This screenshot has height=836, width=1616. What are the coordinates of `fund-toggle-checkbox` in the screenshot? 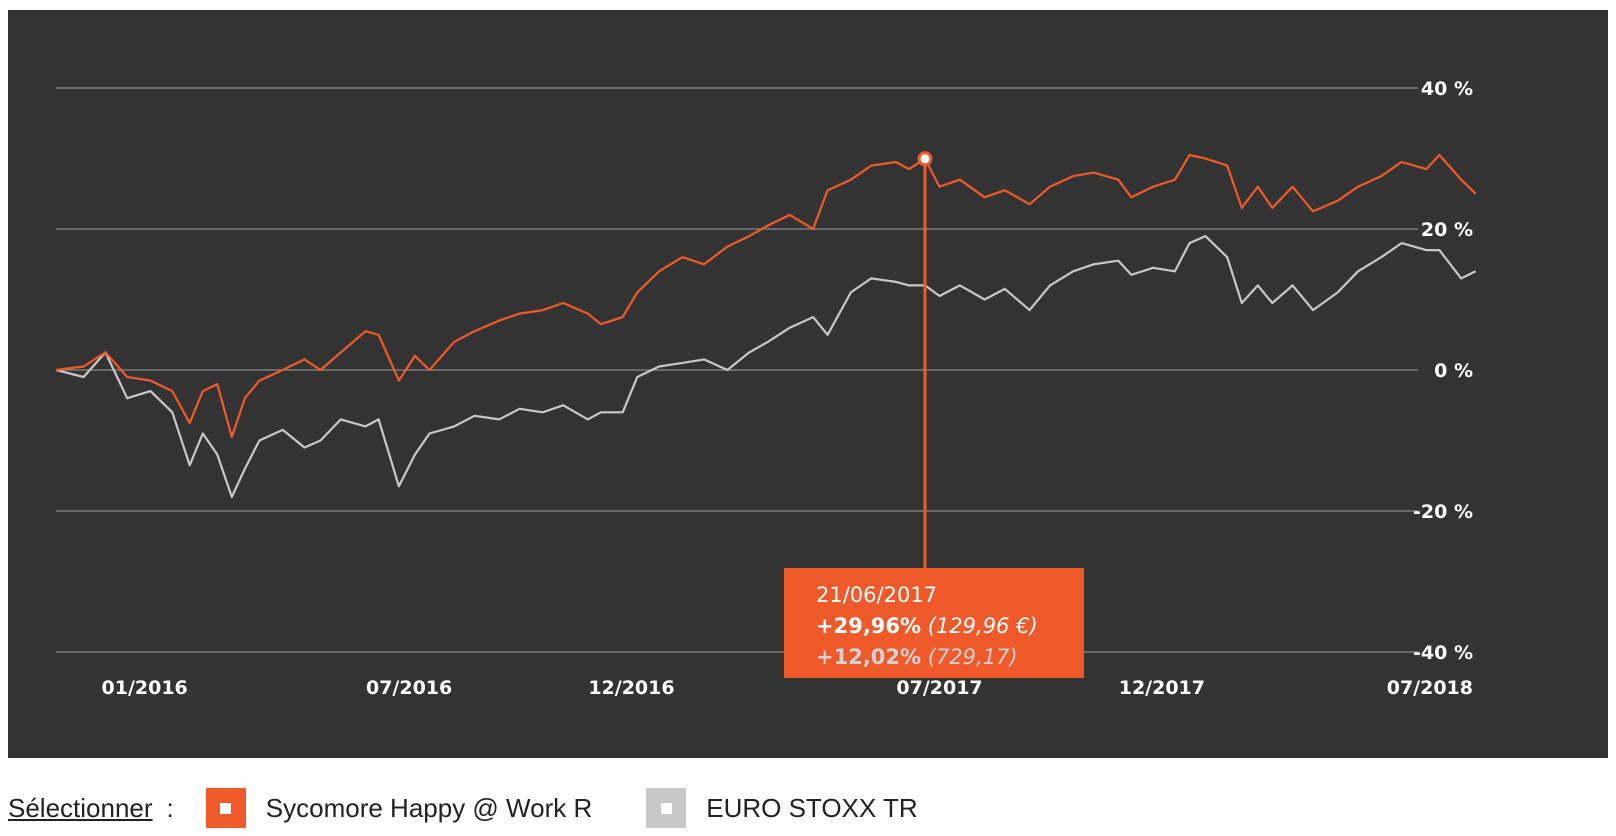 It's located at (225, 808).